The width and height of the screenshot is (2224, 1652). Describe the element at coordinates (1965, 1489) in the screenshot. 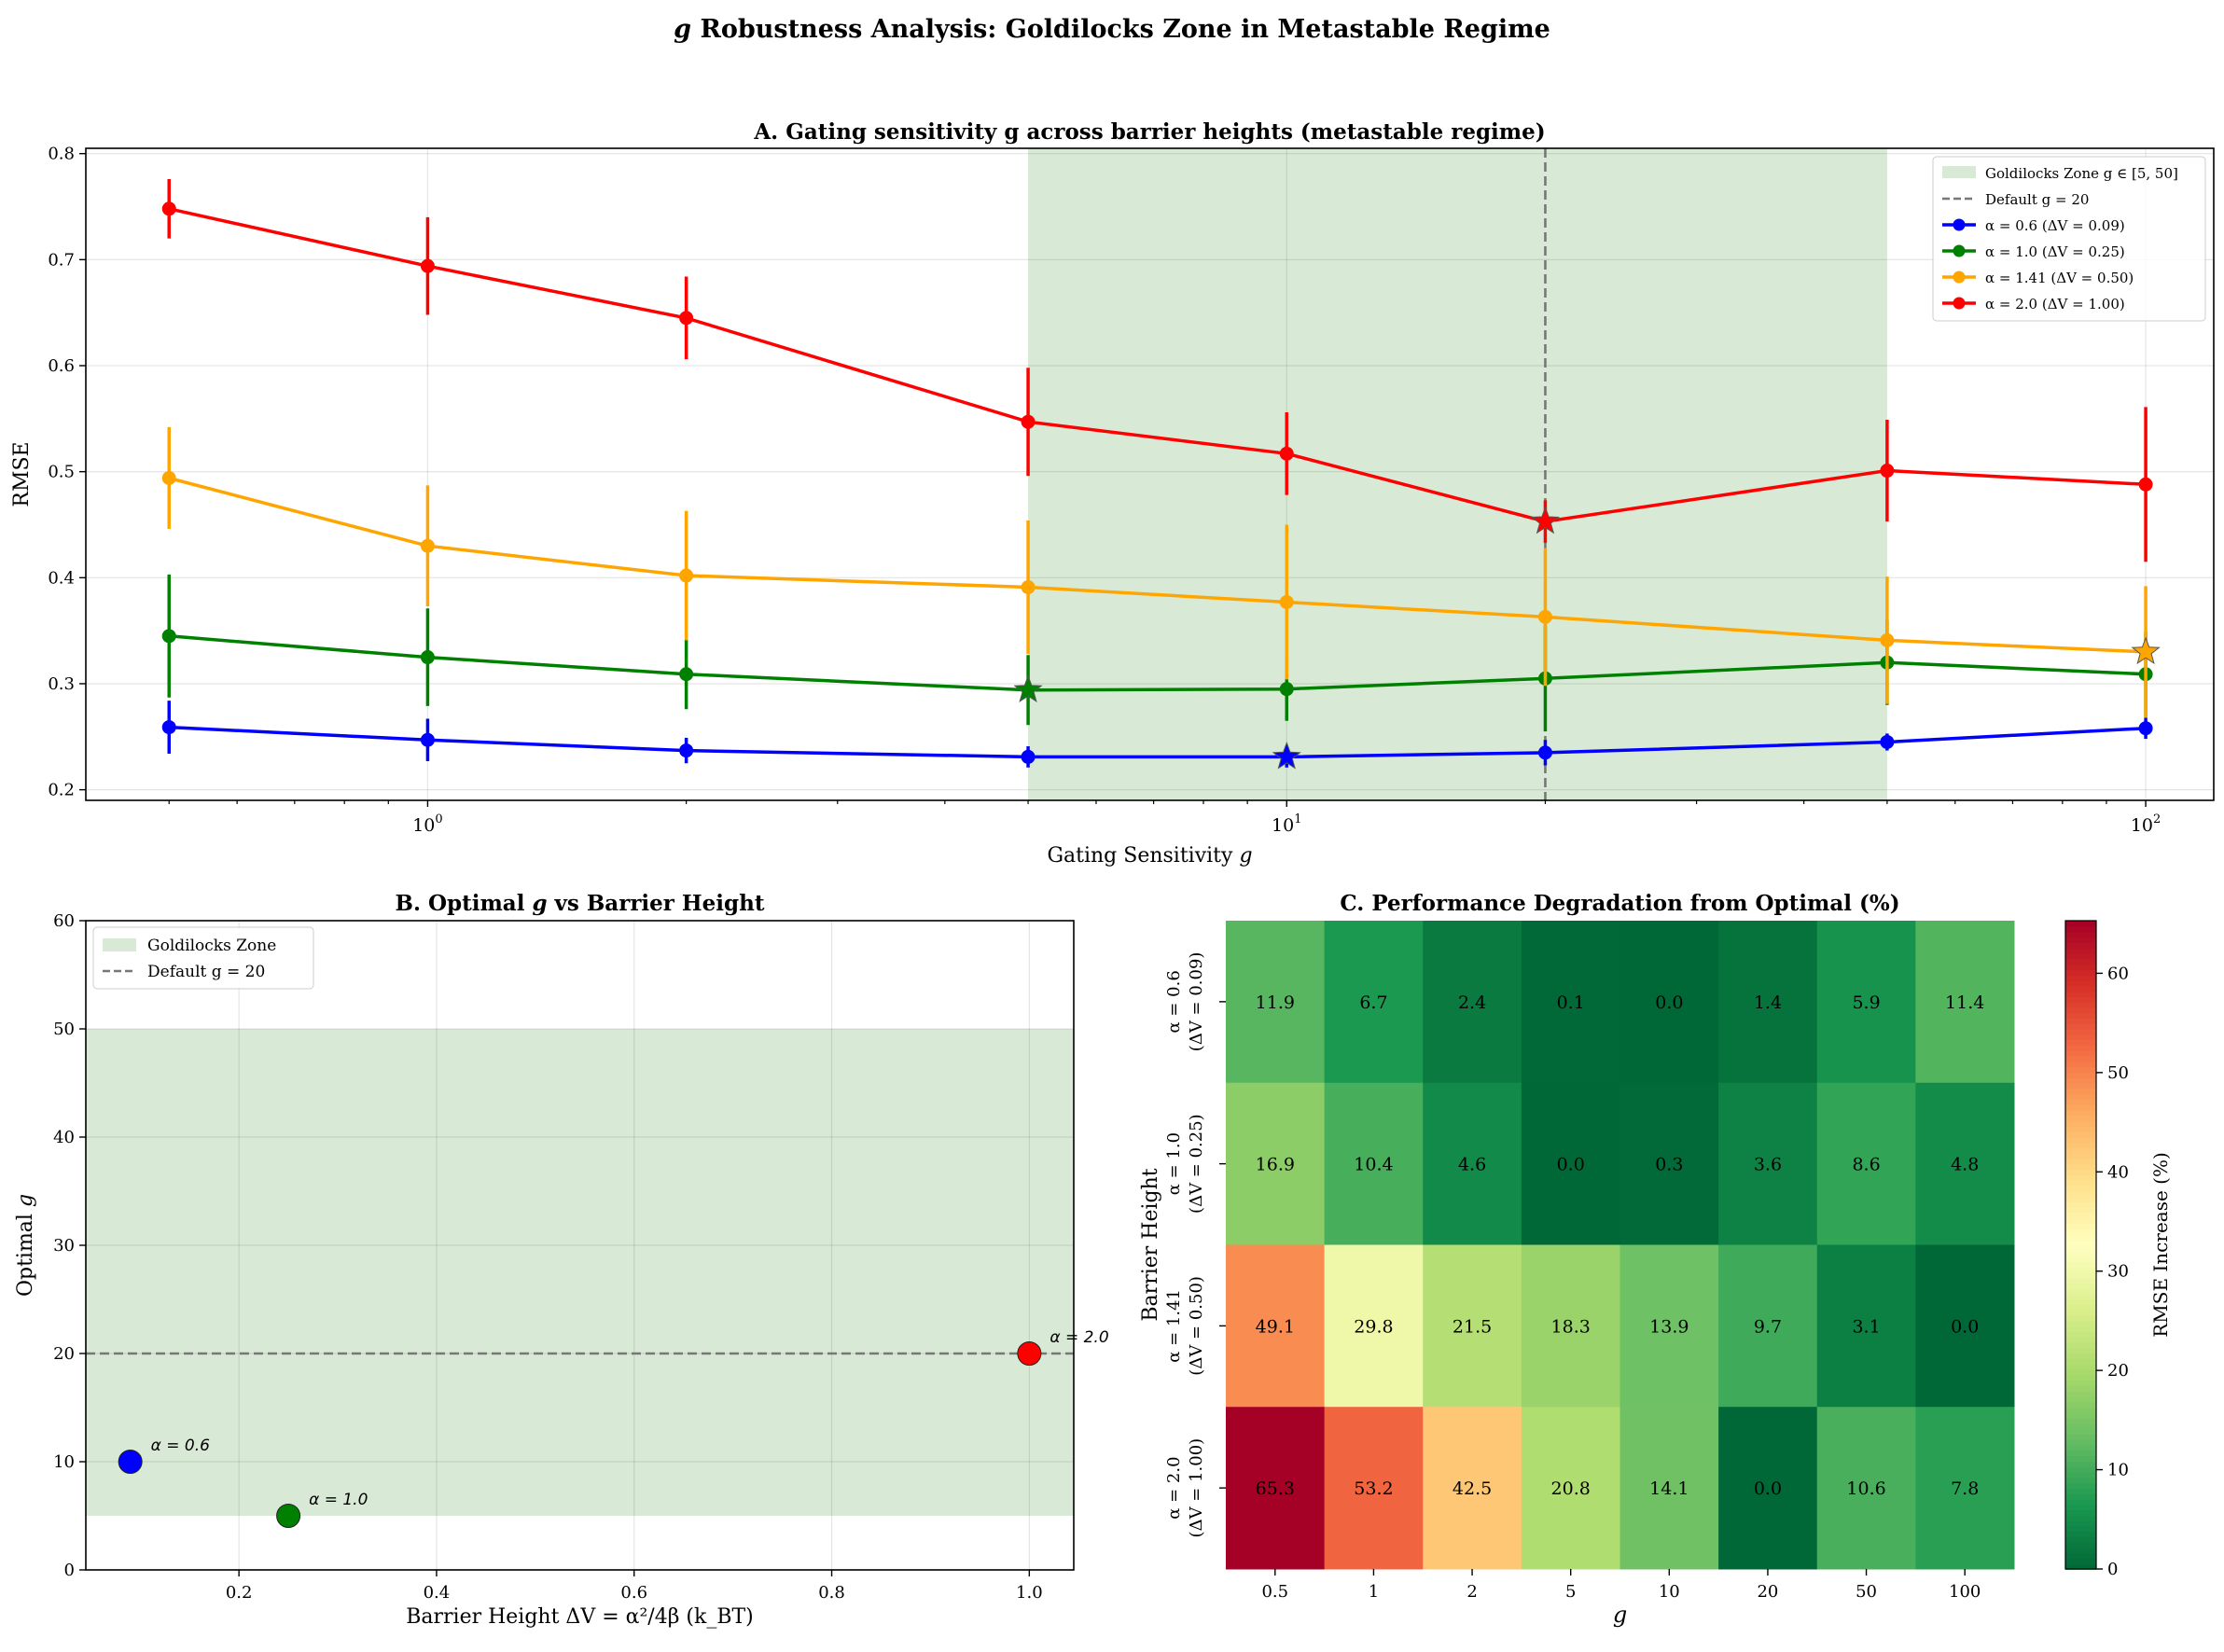

I see `heatmap-cell-label: 7.8` at that location.